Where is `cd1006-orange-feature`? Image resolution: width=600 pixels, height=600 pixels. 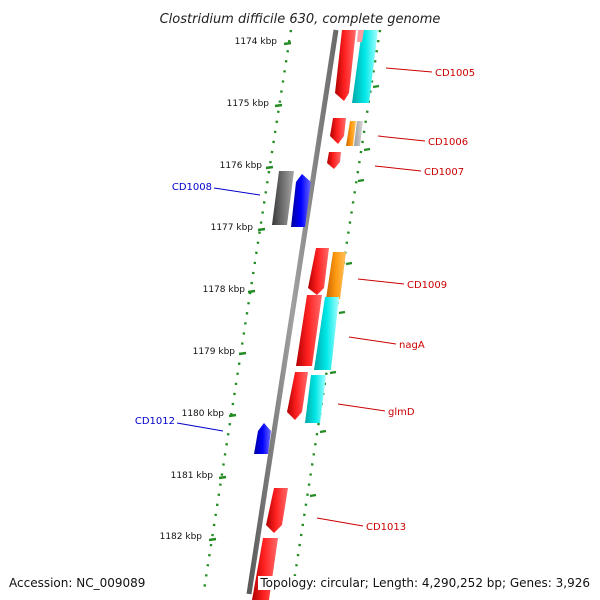
cd1006-orange-feature is located at coordinates (351, 133).